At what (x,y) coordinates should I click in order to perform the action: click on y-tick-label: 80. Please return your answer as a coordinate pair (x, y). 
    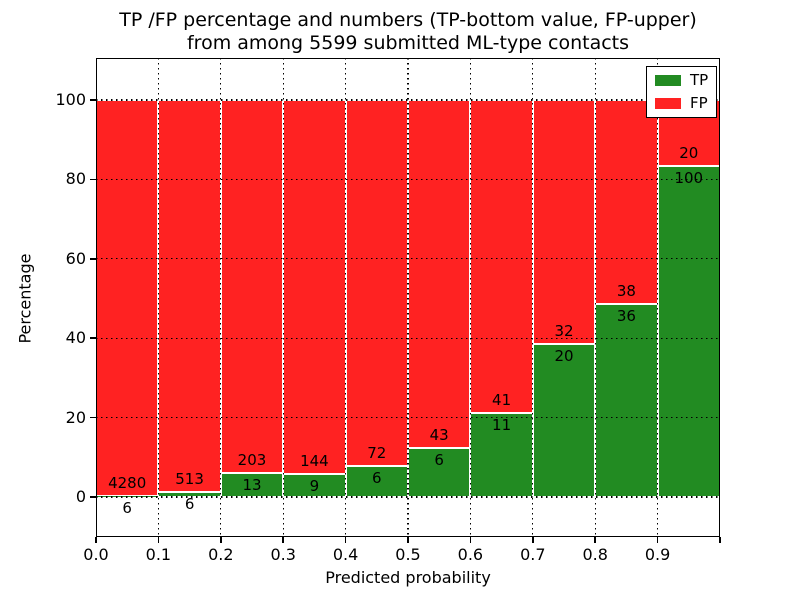
    Looking at the image, I should click on (75, 179).